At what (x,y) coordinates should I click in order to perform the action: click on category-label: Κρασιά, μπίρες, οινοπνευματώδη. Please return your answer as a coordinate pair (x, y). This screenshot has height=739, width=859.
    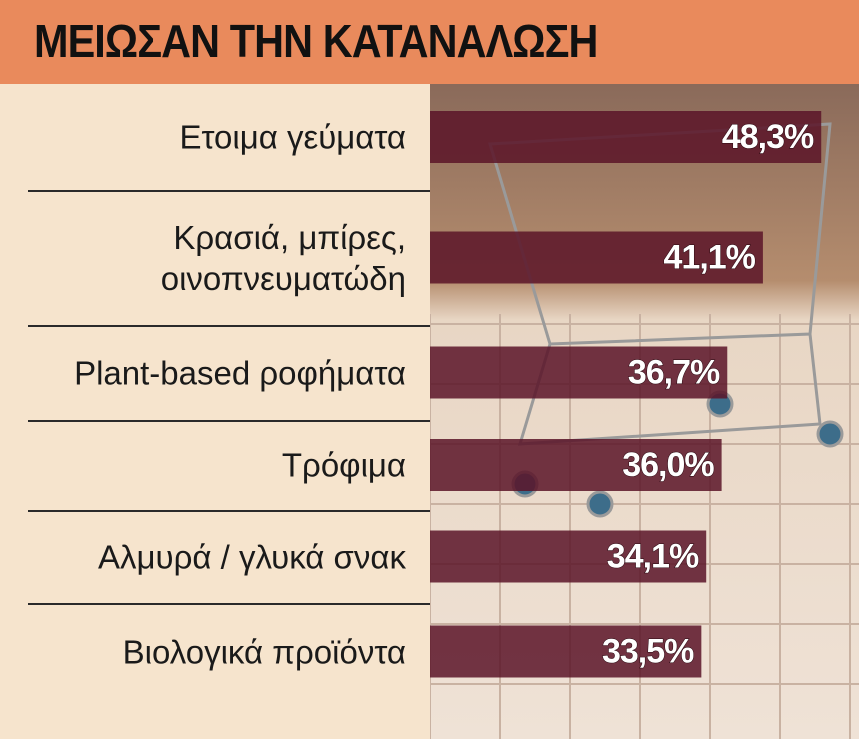
    Looking at the image, I should click on (283, 257).